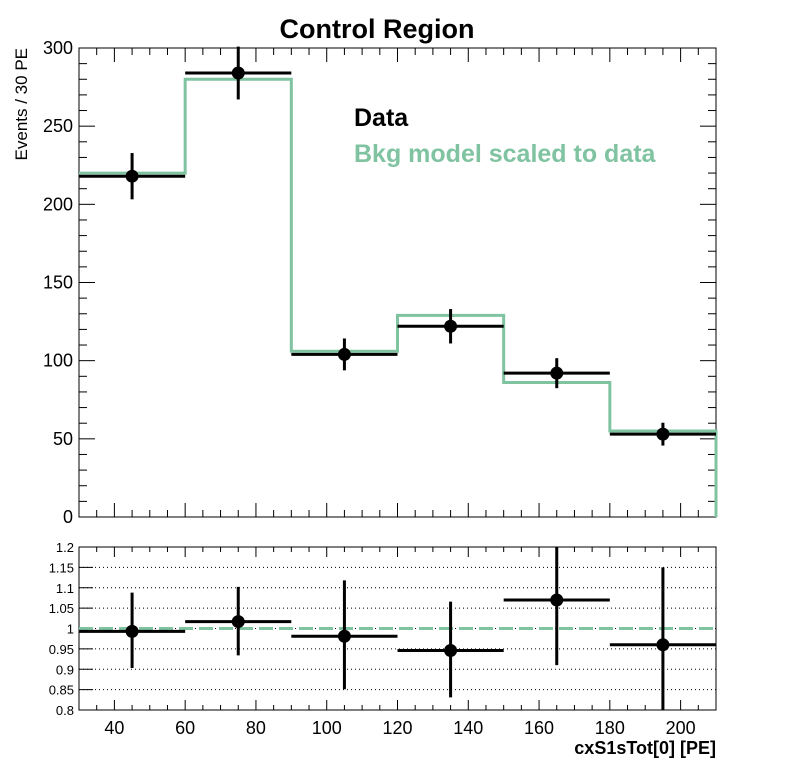  Describe the element at coordinates (21, 104) in the screenshot. I see `y-axis-label: Events / 30 PE` at that location.